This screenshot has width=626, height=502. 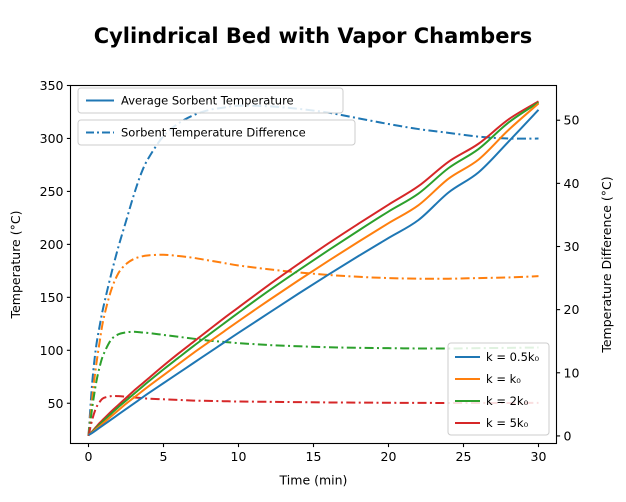 I want to click on x-tick-label: 20, so click(x=389, y=456).